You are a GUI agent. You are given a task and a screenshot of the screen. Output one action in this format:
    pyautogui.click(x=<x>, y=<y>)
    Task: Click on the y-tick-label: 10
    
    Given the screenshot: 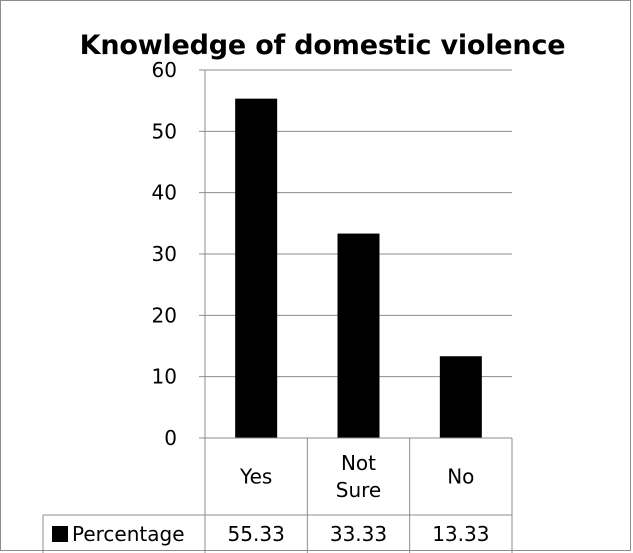 What is the action you would take?
    pyautogui.click(x=164, y=377)
    